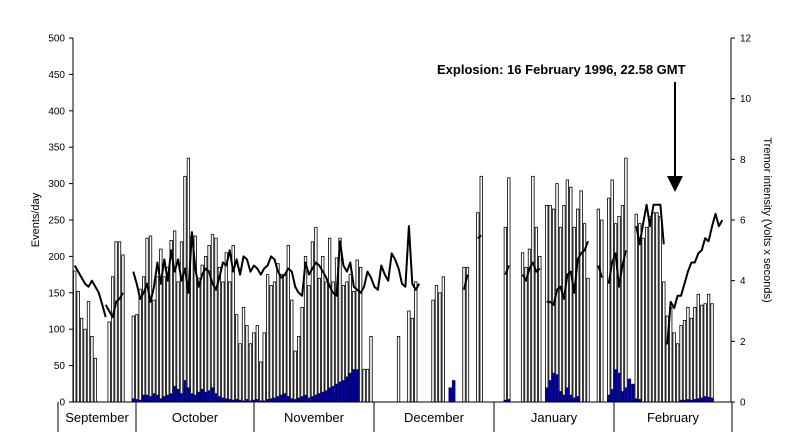  I want to click on explosion-annotation: Explosion: 16 February 1996, 22.58 GMT, so click(561, 69).